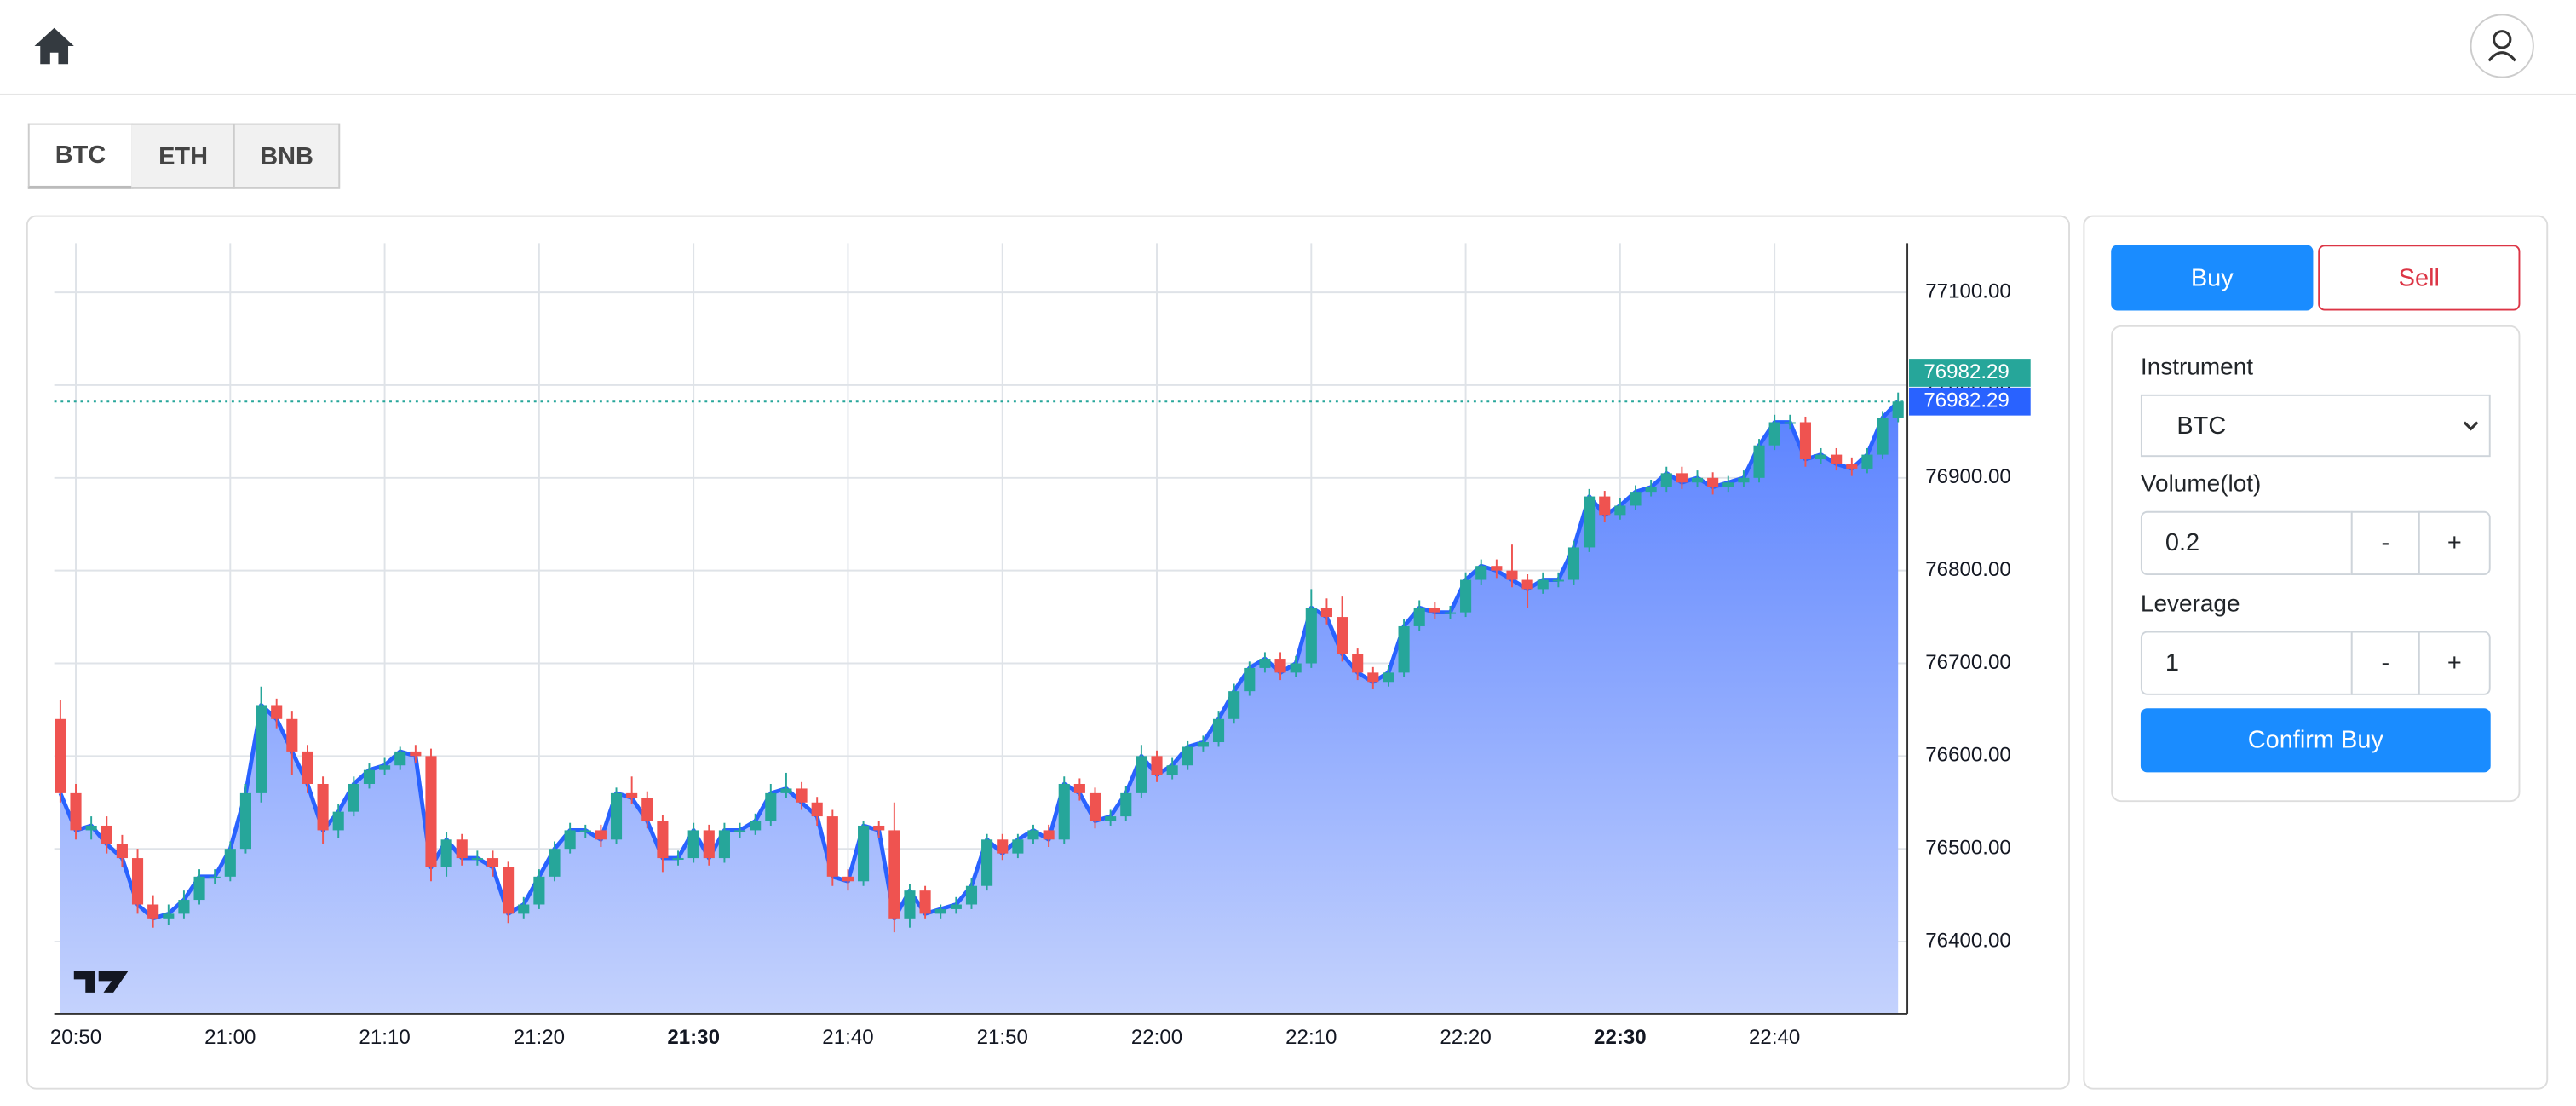  I want to click on order-form, so click(2316, 564).